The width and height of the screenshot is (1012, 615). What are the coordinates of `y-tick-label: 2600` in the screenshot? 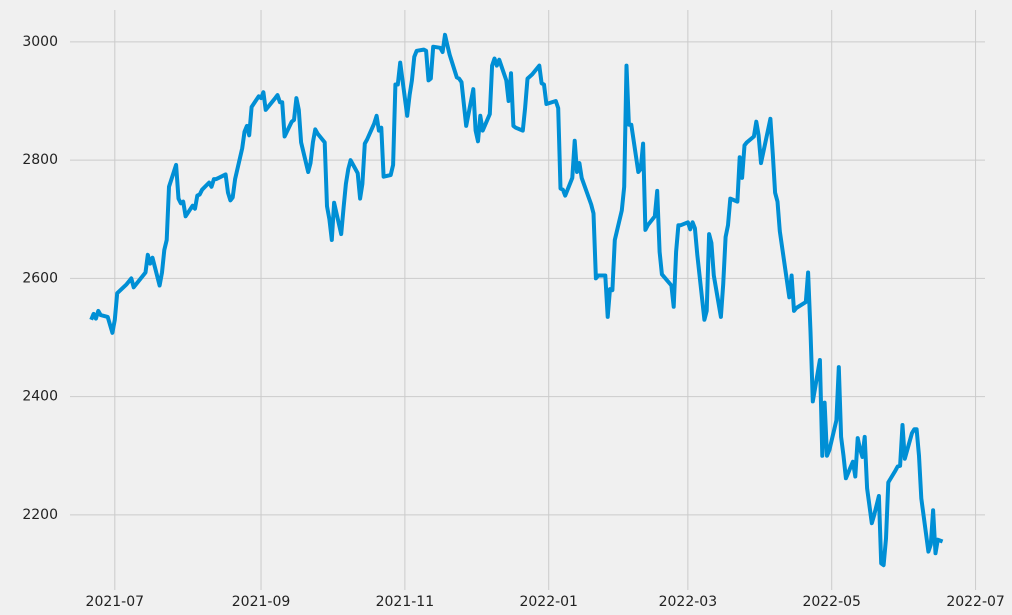 It's located at (40, 278).